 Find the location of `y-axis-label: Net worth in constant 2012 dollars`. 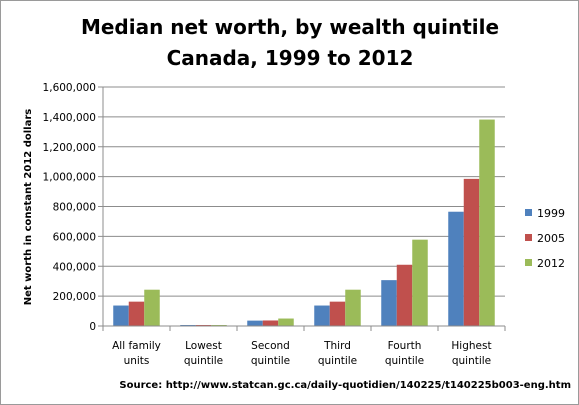

y-axis-label: Net worth in constant 2012 dollars is located at coordinates (28, 207).